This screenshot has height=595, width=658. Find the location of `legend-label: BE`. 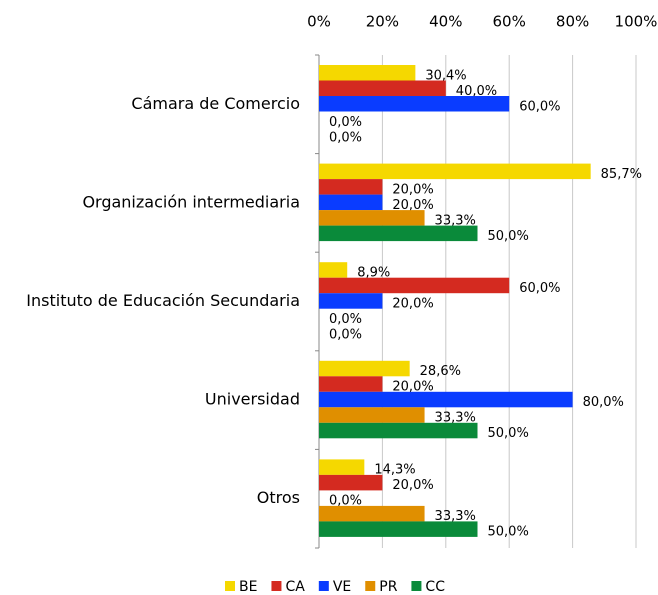

legend-label: BE is located at coordinates (248, 587).